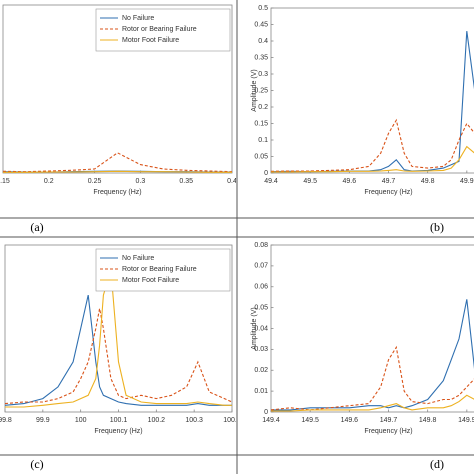  What do you see at coordinates (261, 287) in the screenshot?
I see `y-tick-label: 0.06` at bounding box center [261, 287].